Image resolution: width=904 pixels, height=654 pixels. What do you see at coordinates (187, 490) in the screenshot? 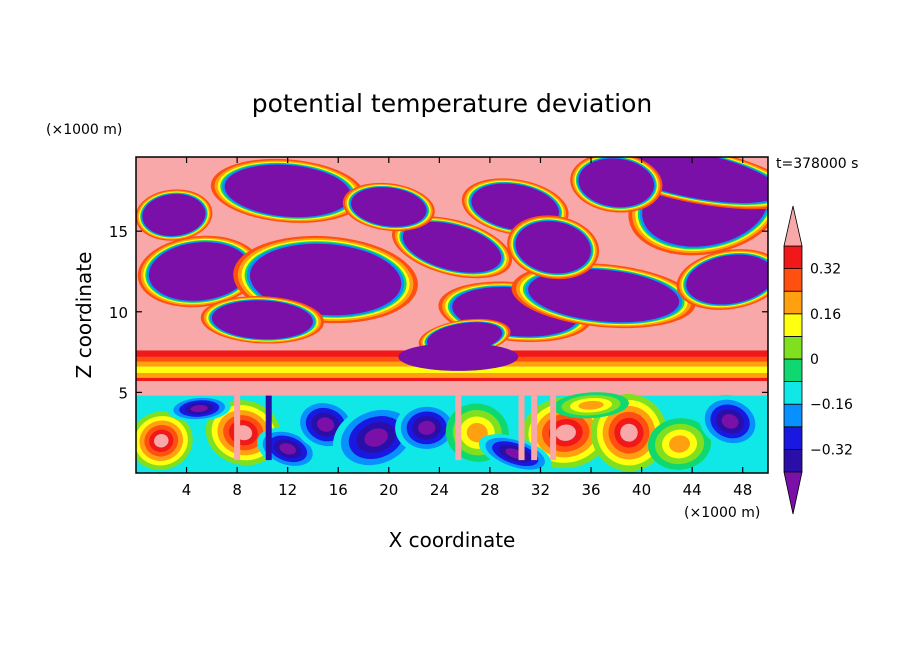
I see `x-tick-label: 4` at bounding box center [187, 490].